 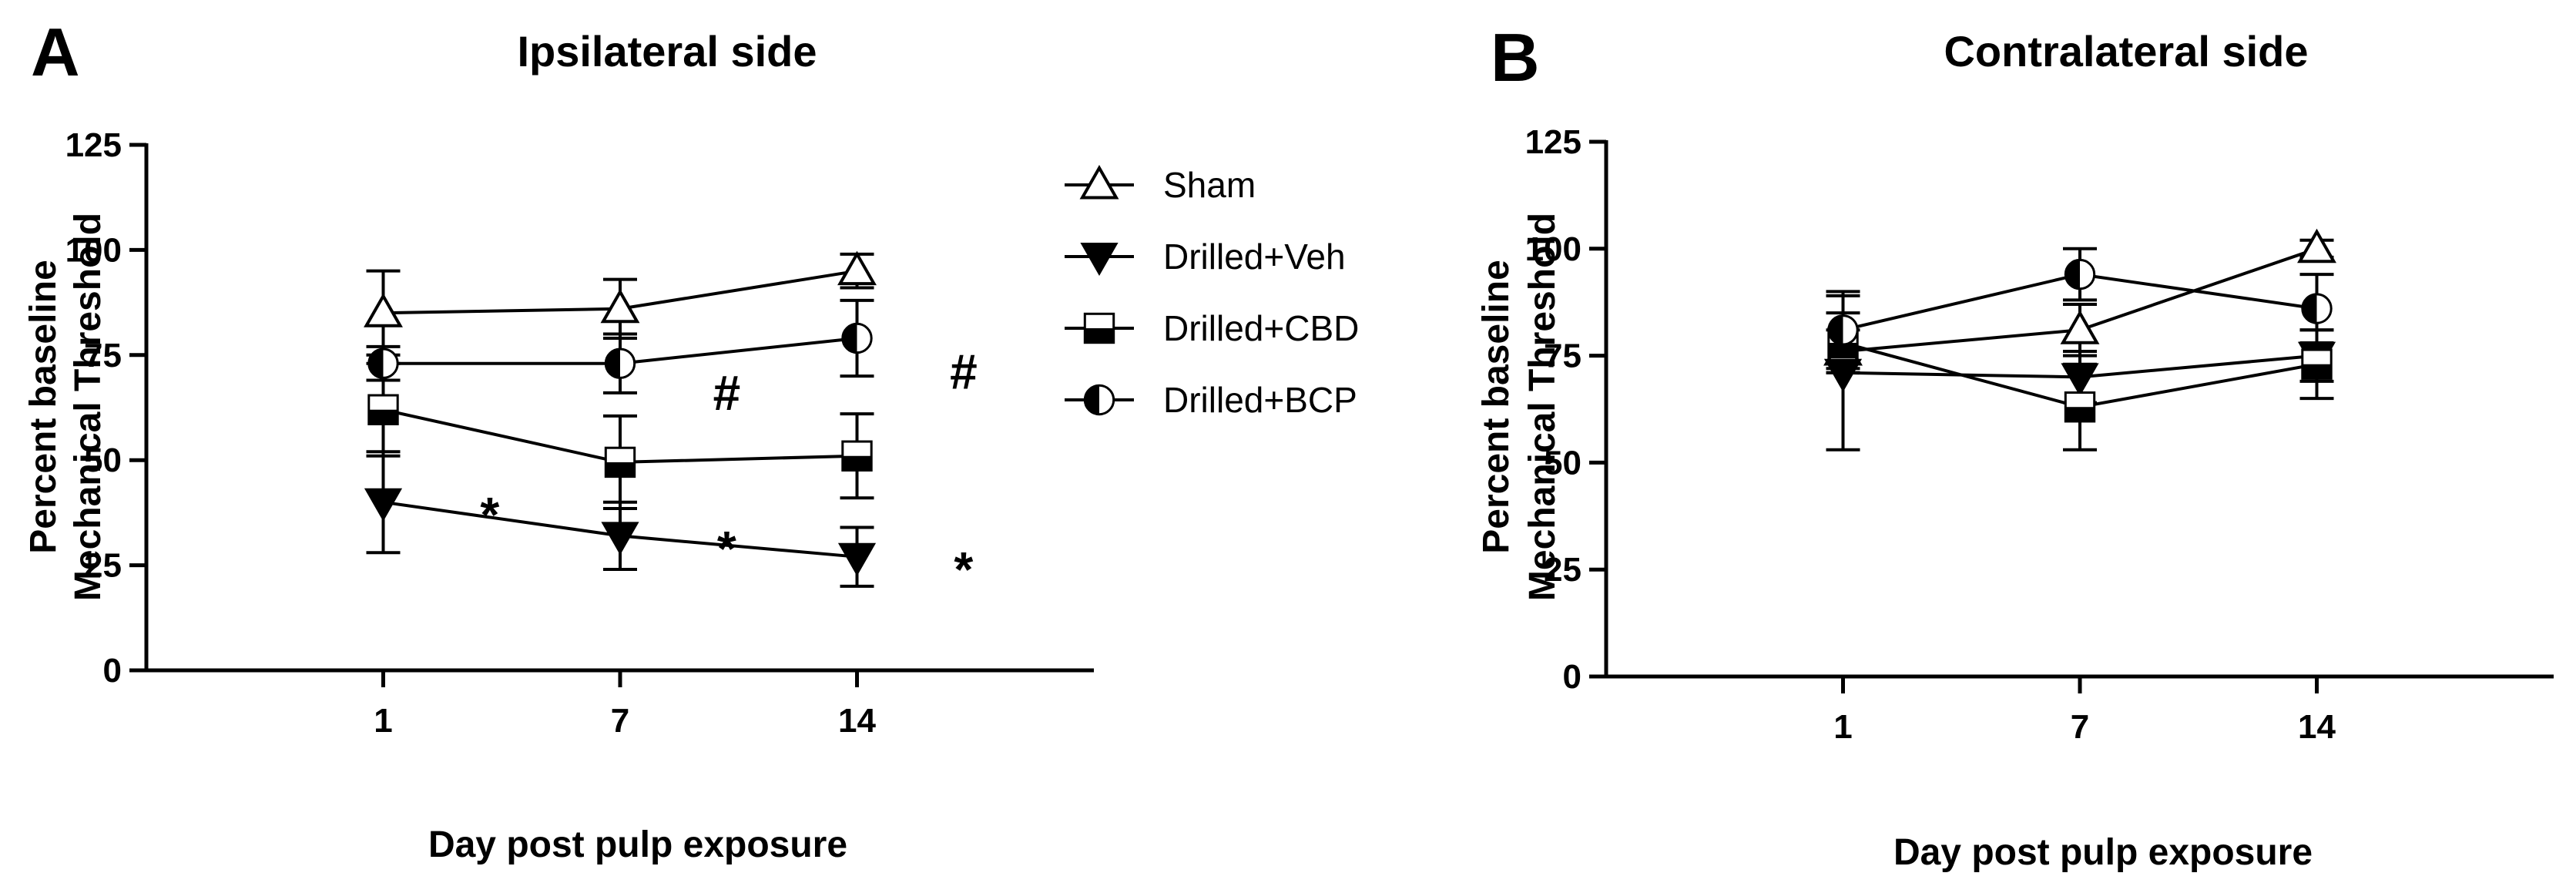 I want to click on legend-item-bcp: Drilled+BCP, so click(x=1211, y=400).